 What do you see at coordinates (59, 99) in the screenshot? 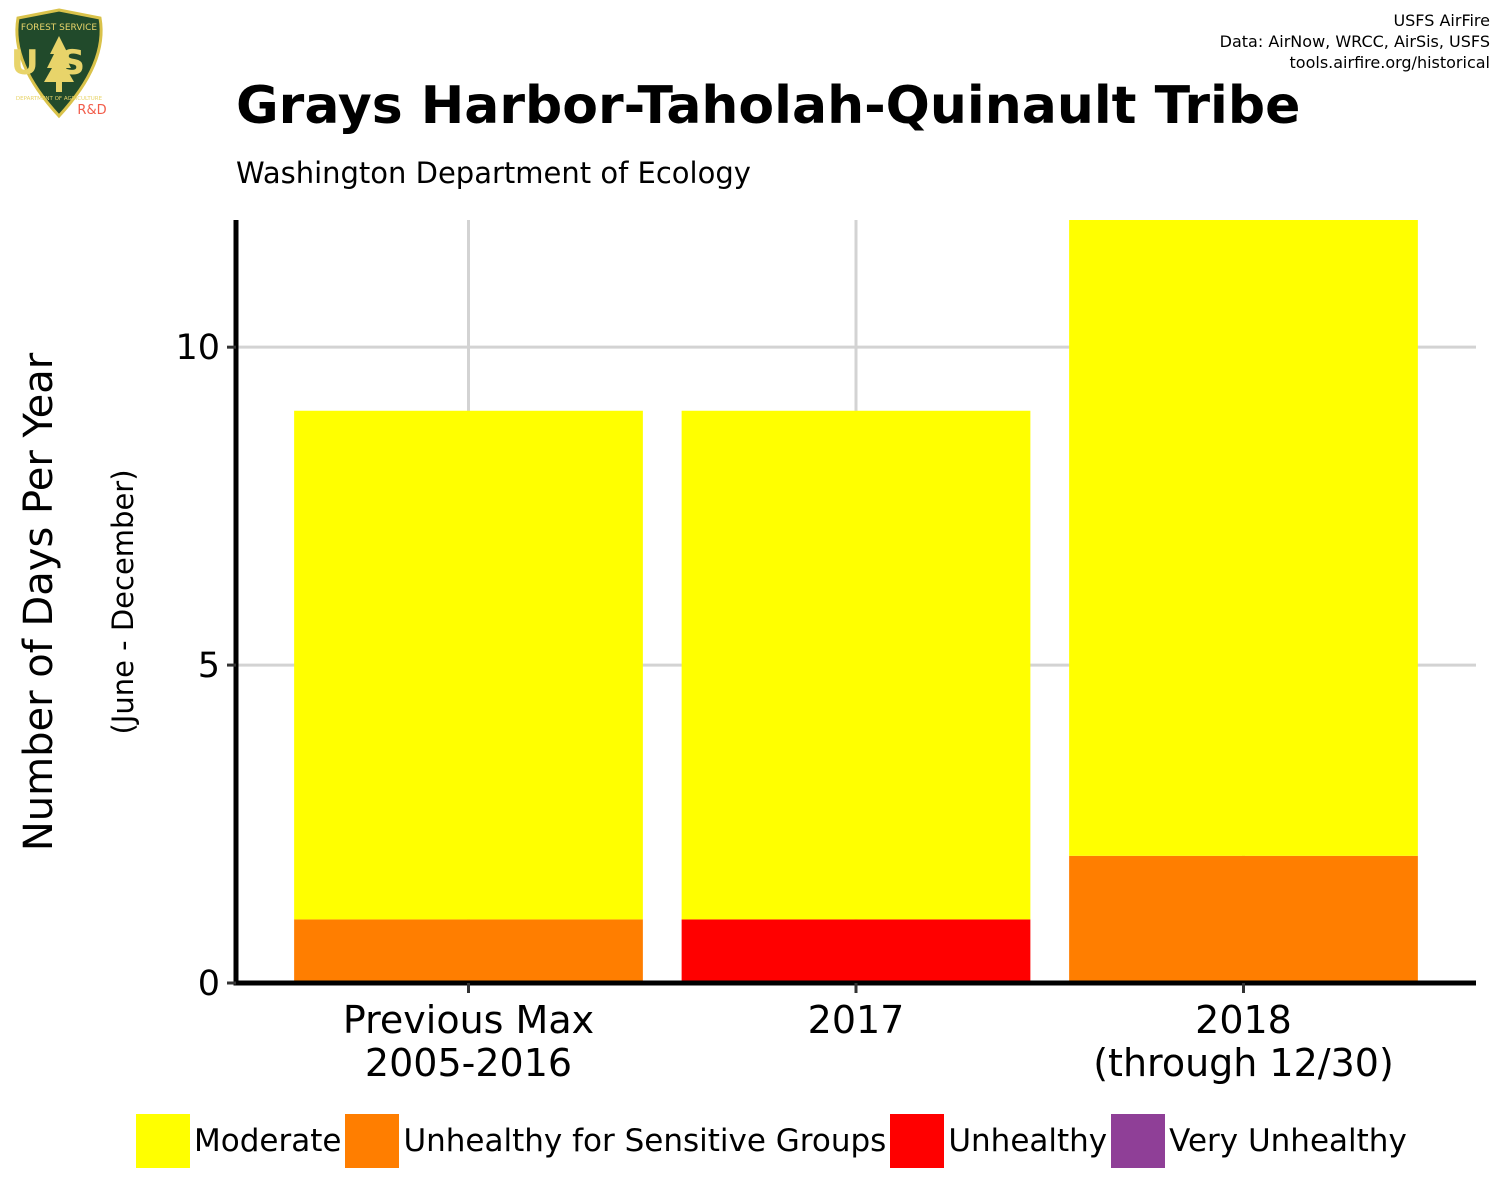
I see `logo-bottom-text: DEPARTMENT OF AGRICULTURE` at bounding box center [59, 99].